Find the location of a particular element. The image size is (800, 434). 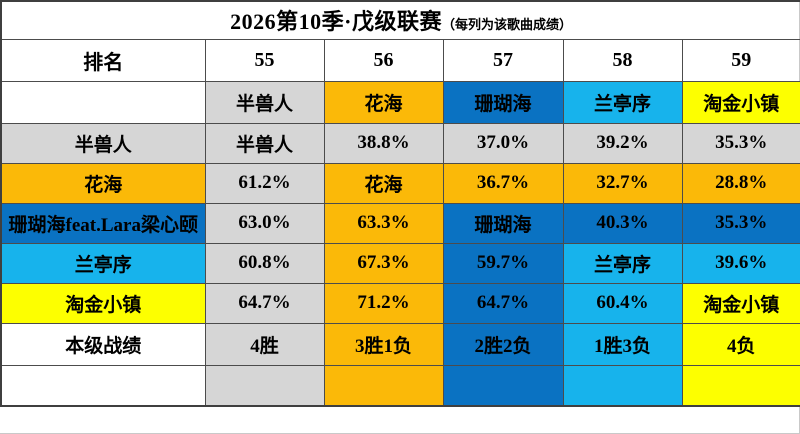

song-header-cell: 珊瑚海 is located at coordinates (503, 102).